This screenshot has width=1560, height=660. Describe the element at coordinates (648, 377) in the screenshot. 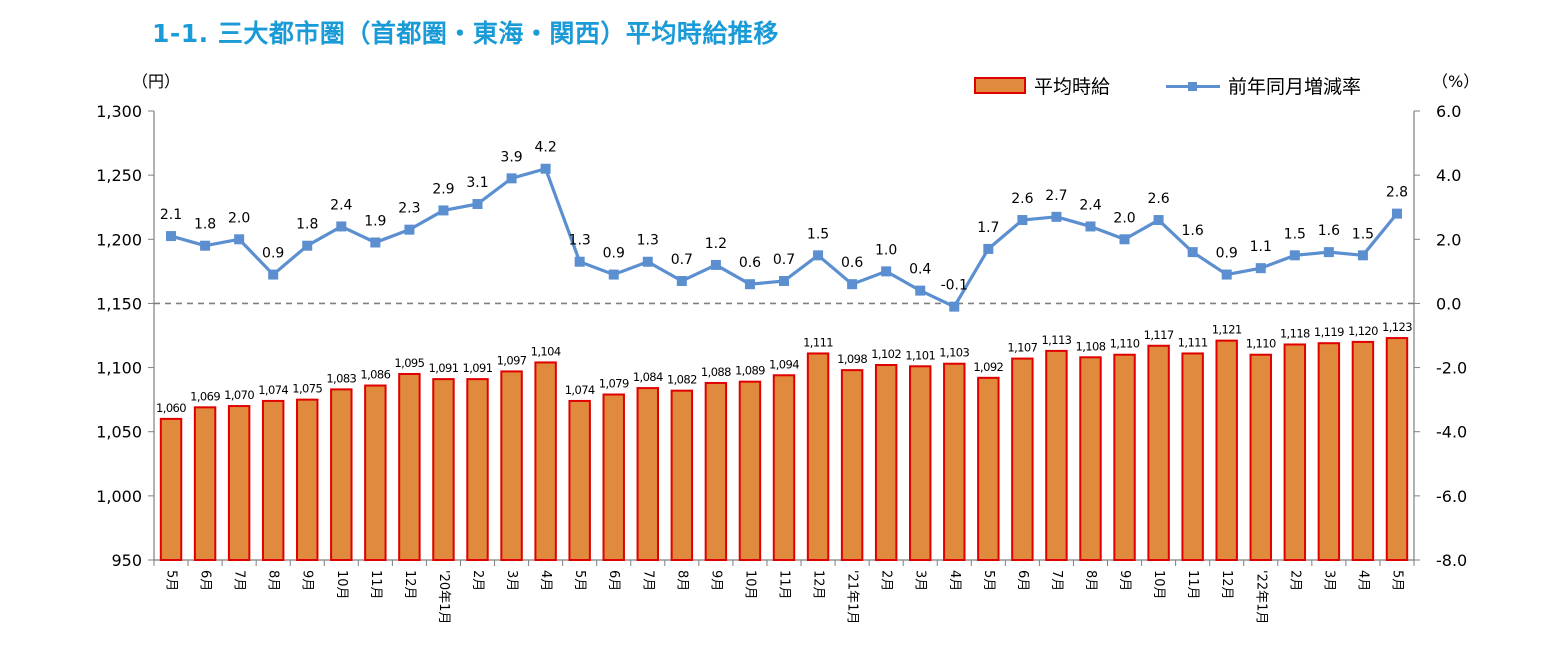

I see `bar-data-label: 1,084` at that location.